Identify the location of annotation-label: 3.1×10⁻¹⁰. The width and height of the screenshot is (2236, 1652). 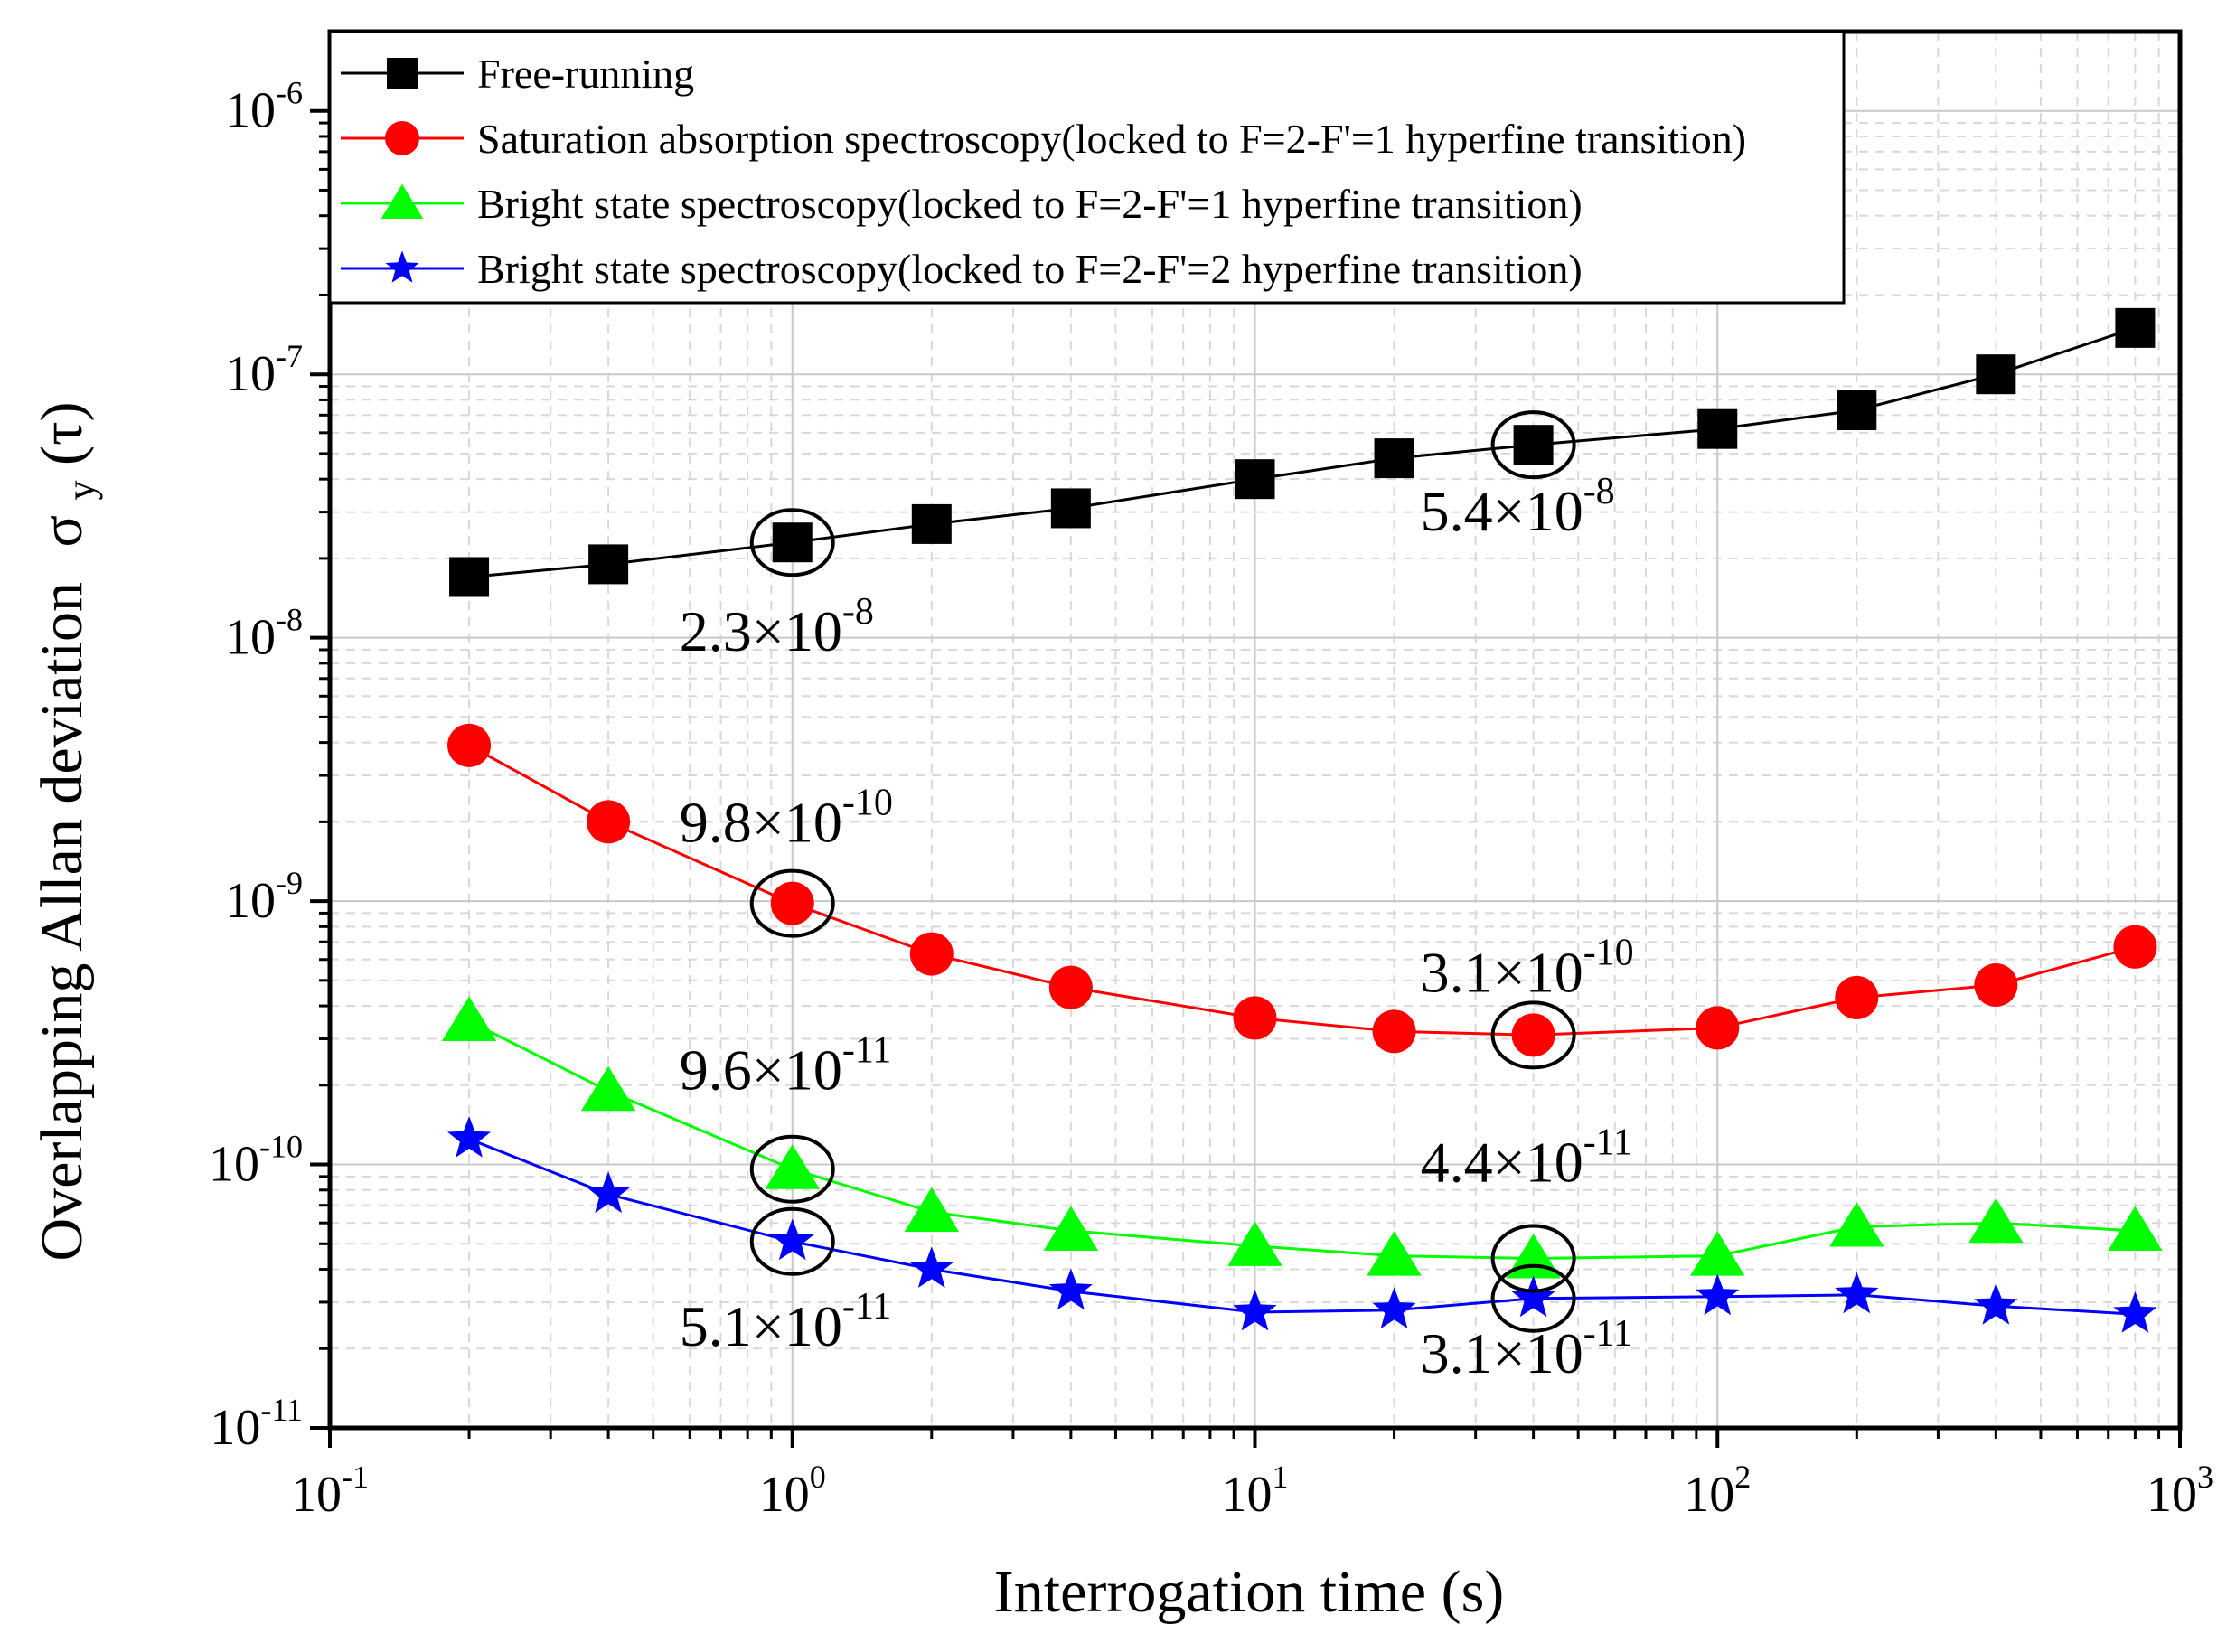
(1527, 968).